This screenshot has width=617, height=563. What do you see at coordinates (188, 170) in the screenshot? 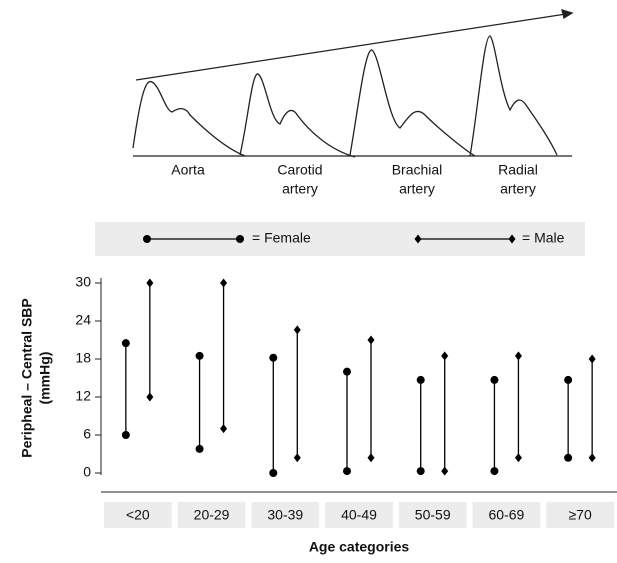
I see `vessel-label: Aorta` at bounding box center [188, 170].